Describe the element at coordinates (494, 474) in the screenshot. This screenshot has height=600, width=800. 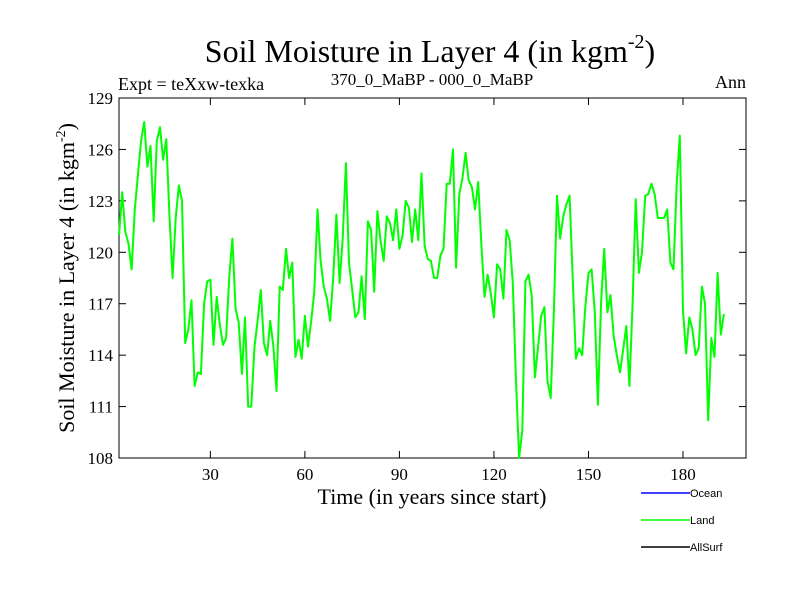
I see `x-tick-label: 120` at that location.